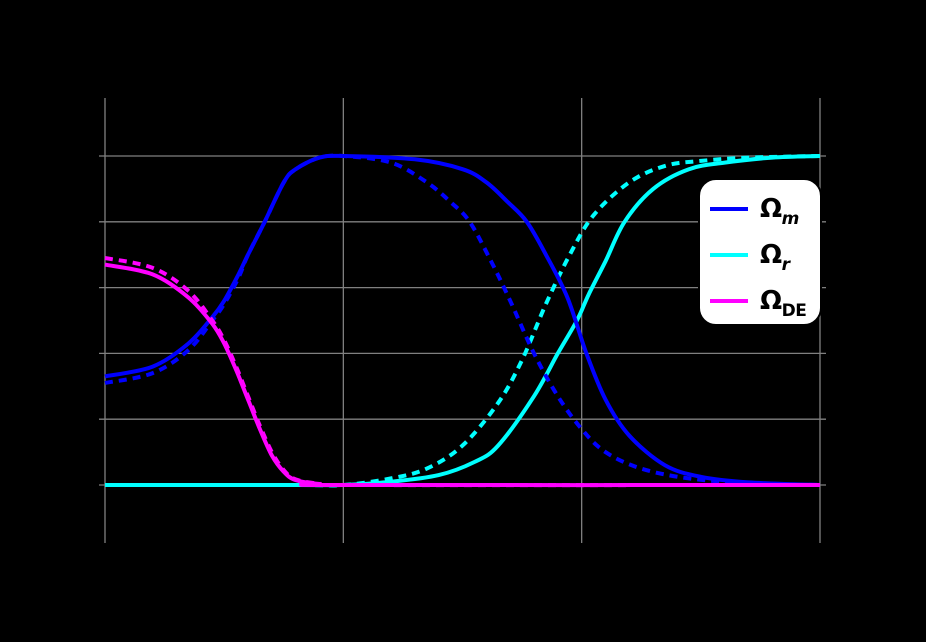 This screenshot has width=926, height=642. I want to click on legend: Ωm Ωr ΩDE, so click(760, 252).